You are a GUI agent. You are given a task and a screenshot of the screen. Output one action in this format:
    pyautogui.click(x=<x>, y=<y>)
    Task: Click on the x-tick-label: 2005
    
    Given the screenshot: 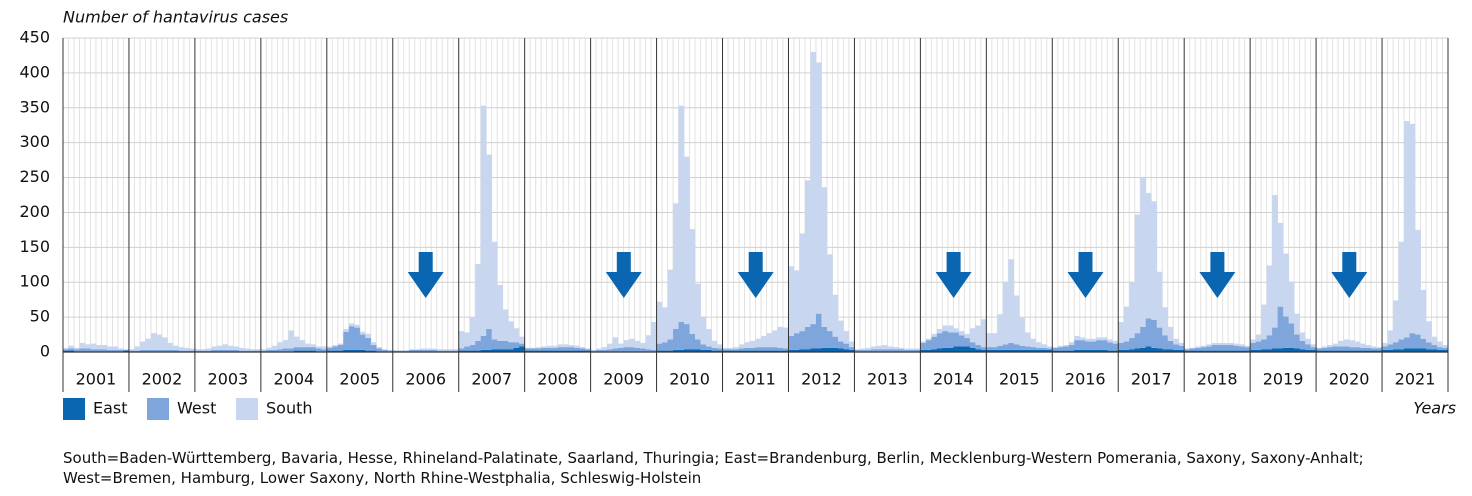 What is the action you would take?
    pyautogui.click(x=359, y=379)
    